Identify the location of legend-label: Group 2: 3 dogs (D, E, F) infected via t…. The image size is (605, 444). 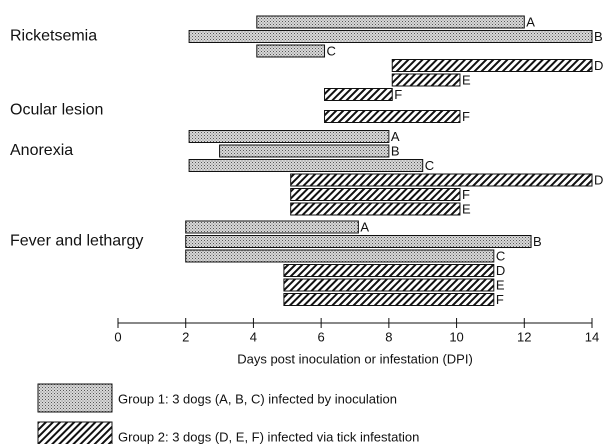
(268, 436).